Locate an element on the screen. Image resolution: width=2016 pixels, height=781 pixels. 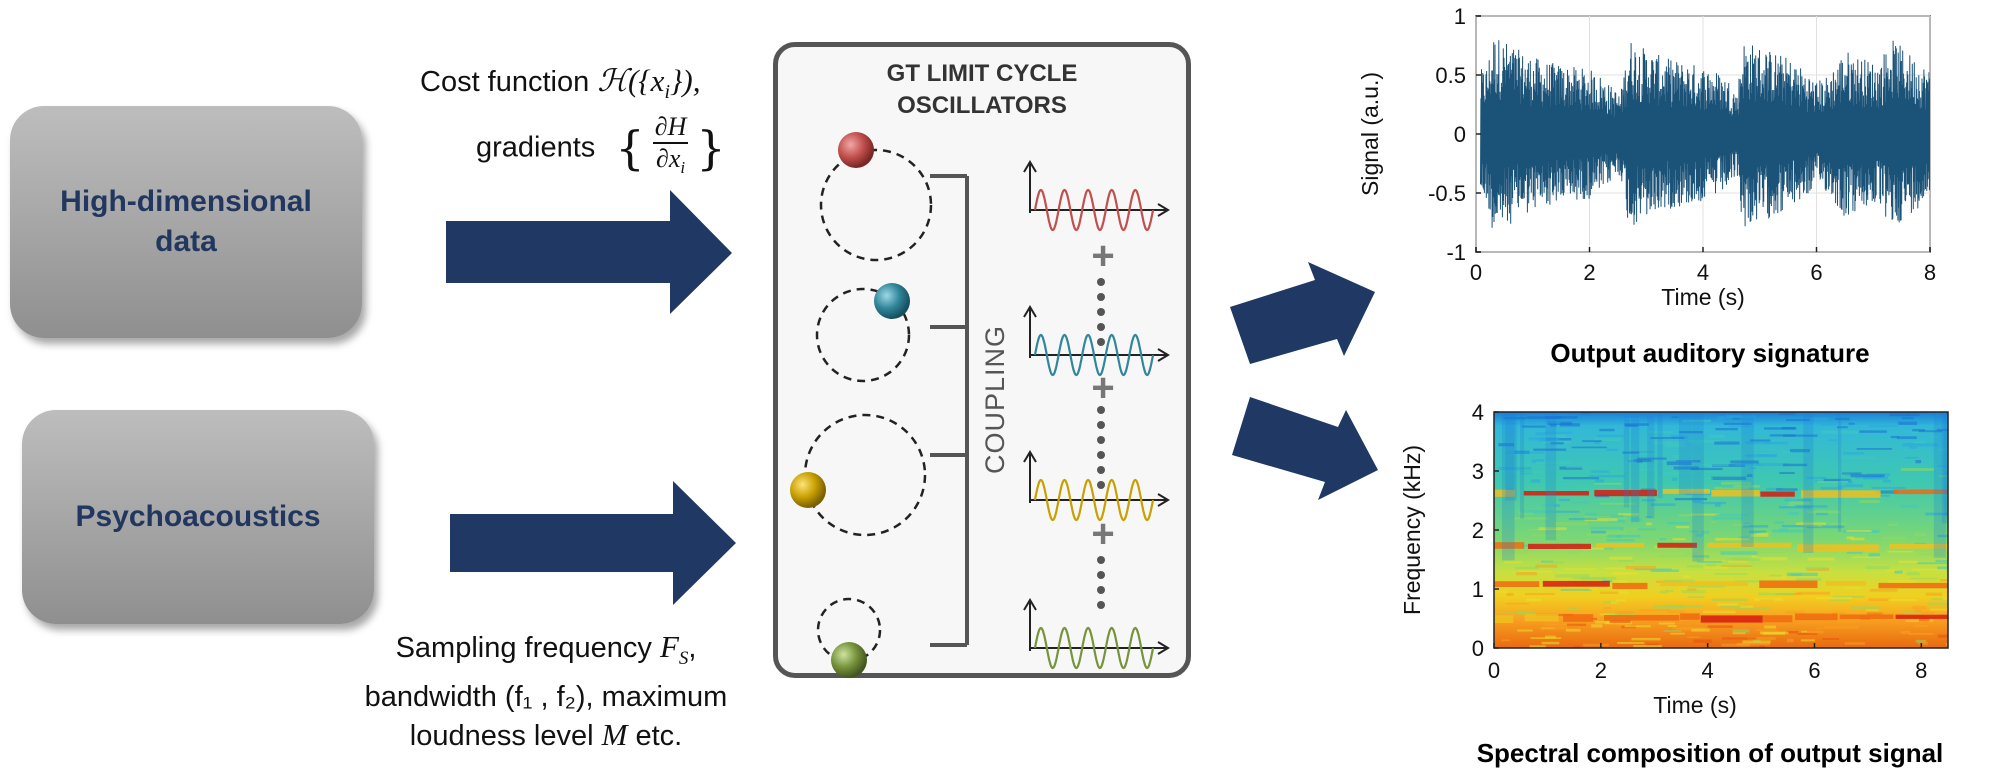
signal-plot-title: Output auditory signature is located at coordinates (1710, 353).